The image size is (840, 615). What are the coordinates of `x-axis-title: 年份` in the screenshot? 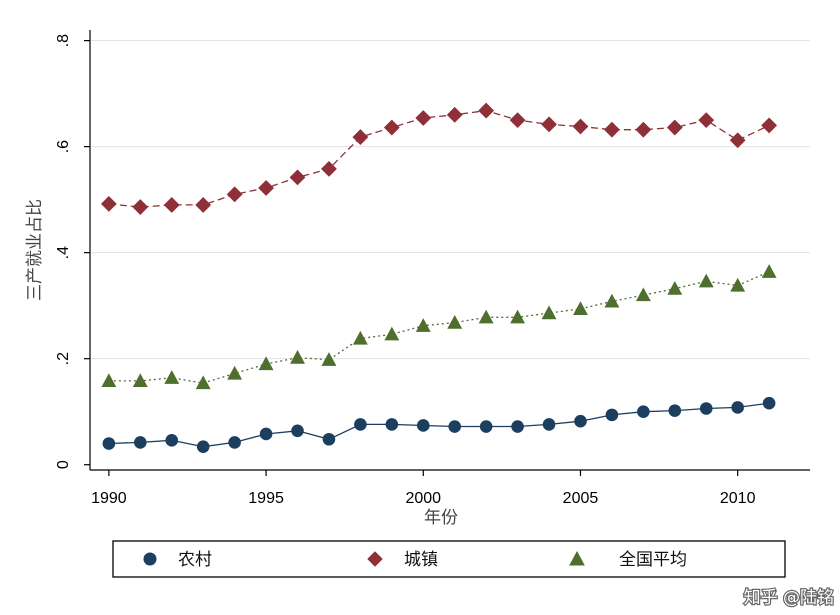 It's located at (441, 518).